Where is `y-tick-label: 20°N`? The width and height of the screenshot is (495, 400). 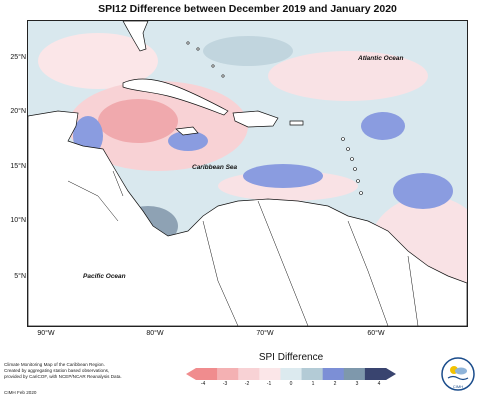
y-tick-label: 20°N is located at coordinates (18, 111).